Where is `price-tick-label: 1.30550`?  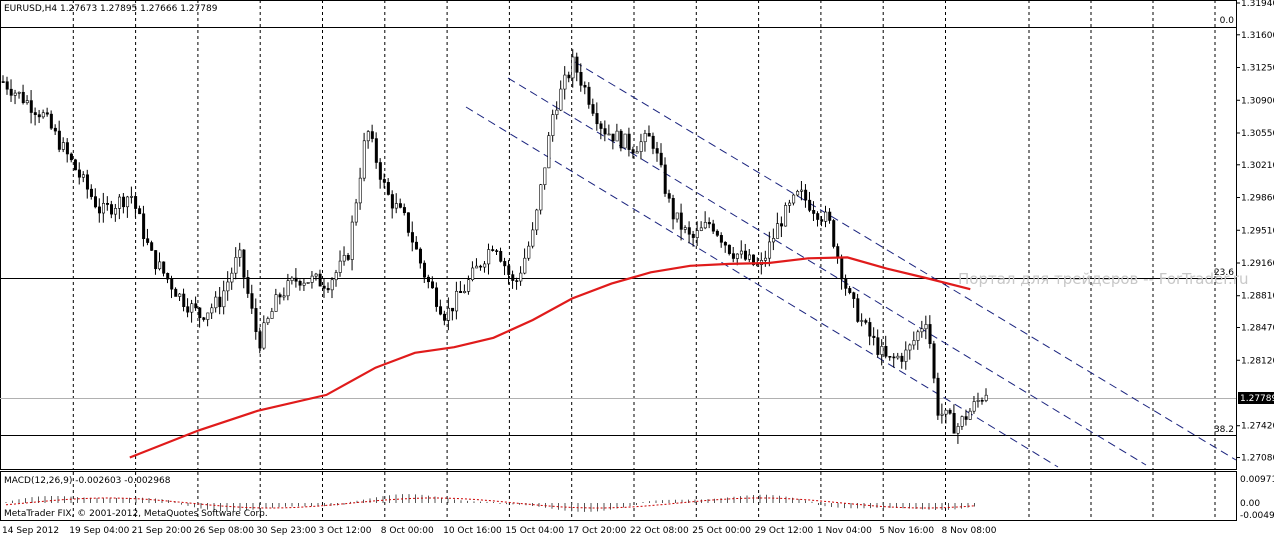
price-tick-label: 1.30550 is located at coordinates (1257, 134).